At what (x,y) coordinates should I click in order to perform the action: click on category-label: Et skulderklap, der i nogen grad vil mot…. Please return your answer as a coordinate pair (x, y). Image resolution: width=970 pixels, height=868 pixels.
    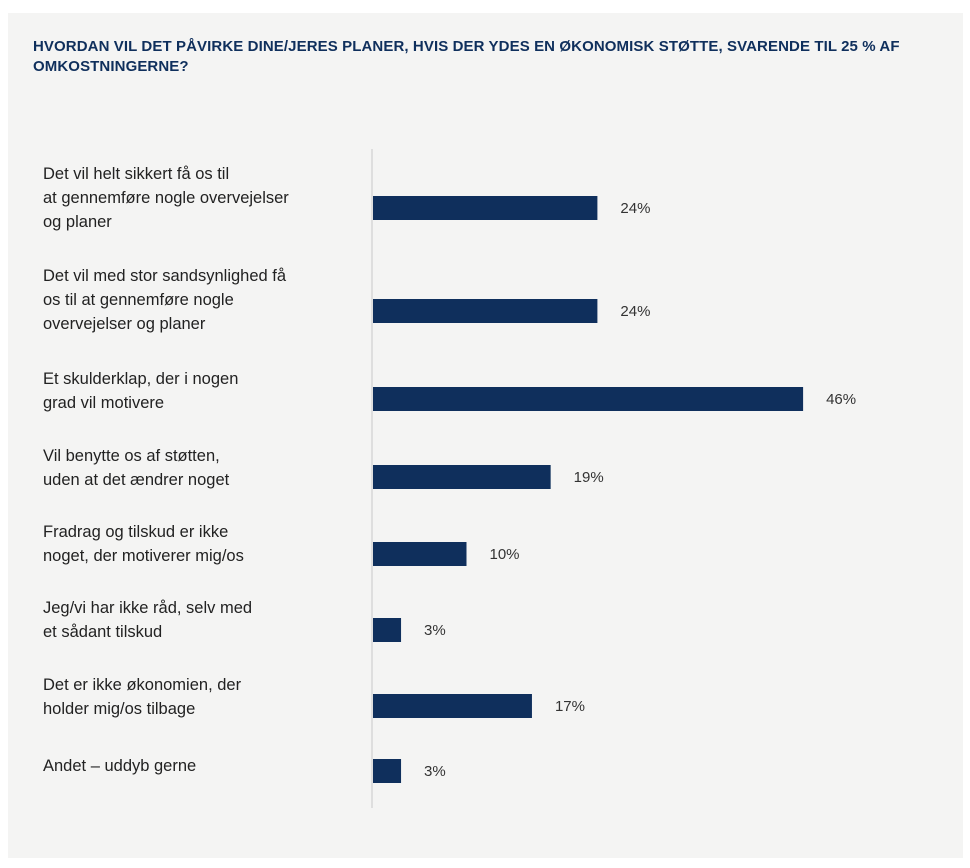
    Looking at the image, I should click on (141, 391).